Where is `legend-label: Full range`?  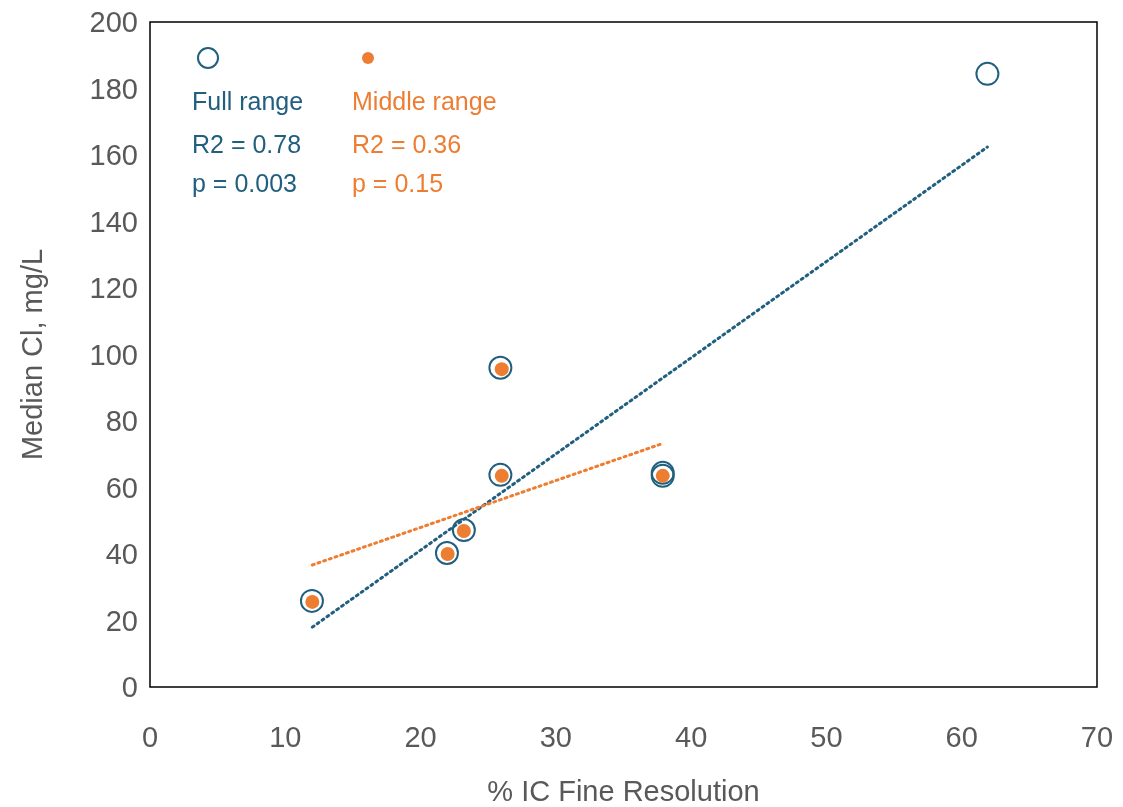 legend-label: Full range is located at coordinates (248, 101).